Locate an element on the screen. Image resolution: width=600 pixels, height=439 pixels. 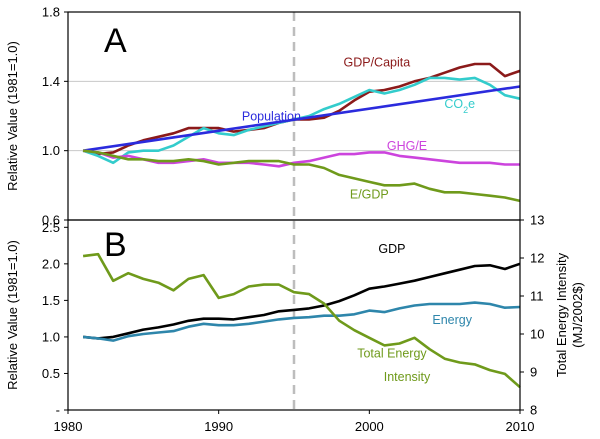
y2-tick-label: 9 is located at coordinates (533, 372).